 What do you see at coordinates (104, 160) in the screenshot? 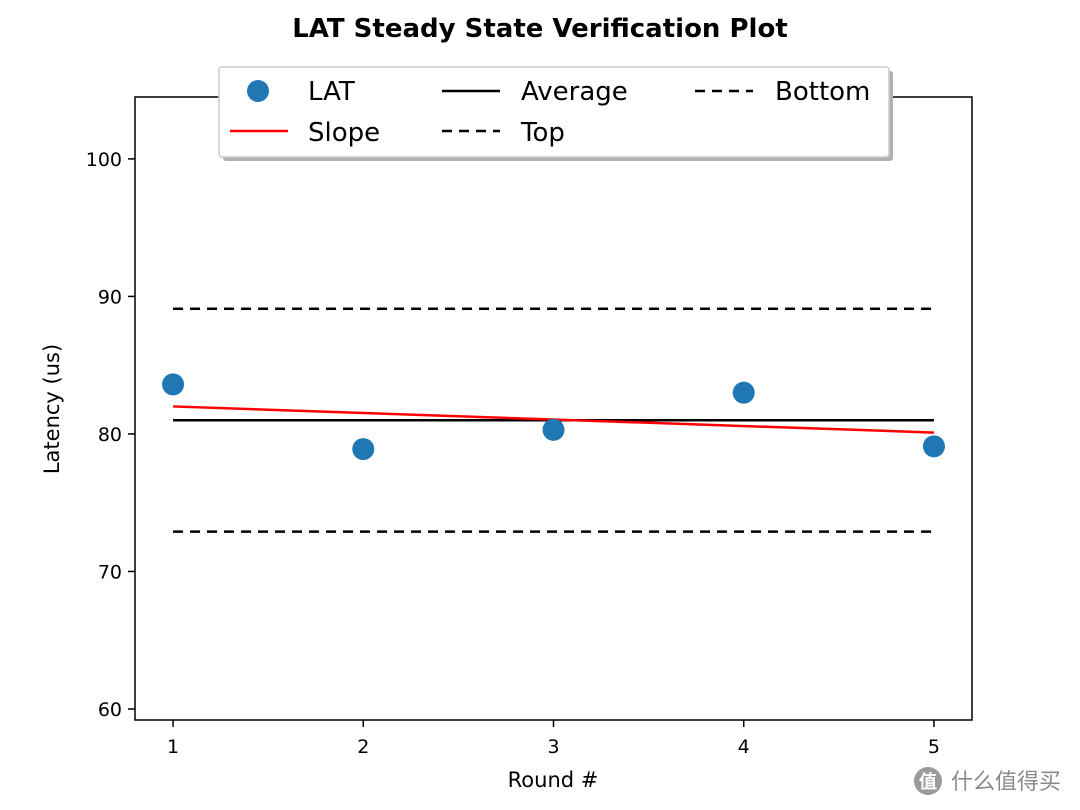
I see `y-tick-label: 100` at bounding box center [104, 160].